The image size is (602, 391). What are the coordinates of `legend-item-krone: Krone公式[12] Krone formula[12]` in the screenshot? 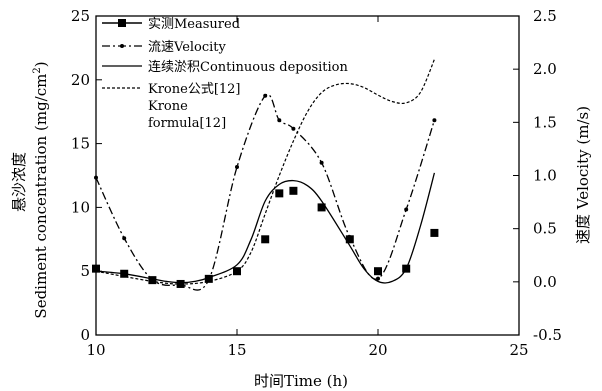 It's located at (171, 106).